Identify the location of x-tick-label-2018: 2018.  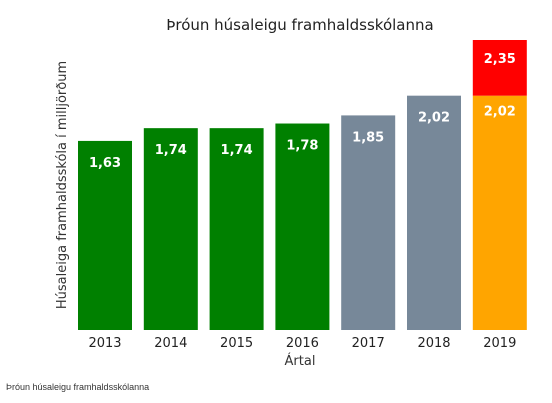
(433, 343).